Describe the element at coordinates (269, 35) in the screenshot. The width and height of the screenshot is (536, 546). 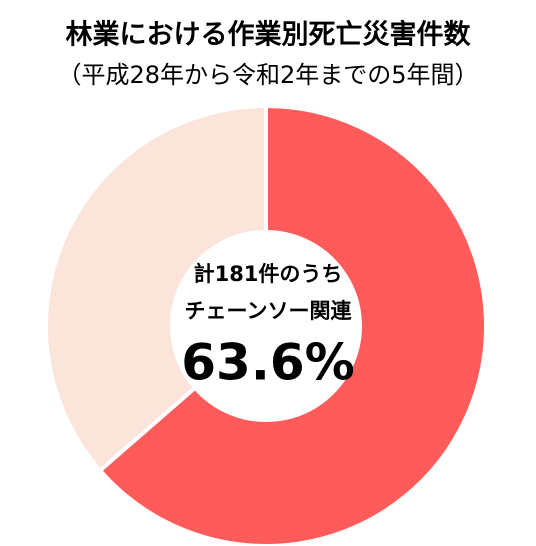
I see `chart-title: 林業における作業別死亡災害件数` at that location.